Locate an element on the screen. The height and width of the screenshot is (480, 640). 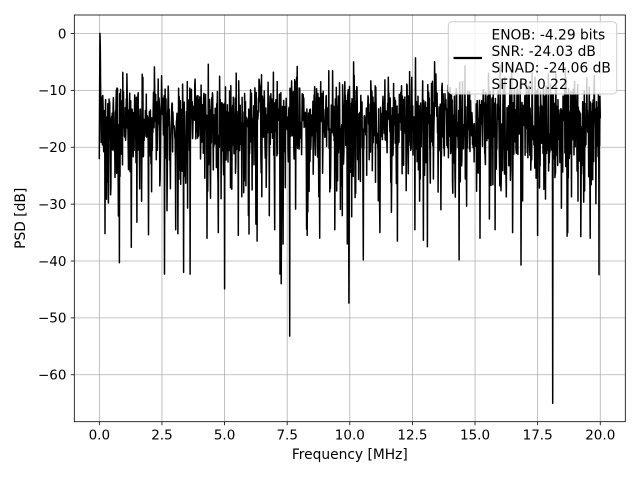
y-tick-label: −40 is located at coordinates (52, 262).